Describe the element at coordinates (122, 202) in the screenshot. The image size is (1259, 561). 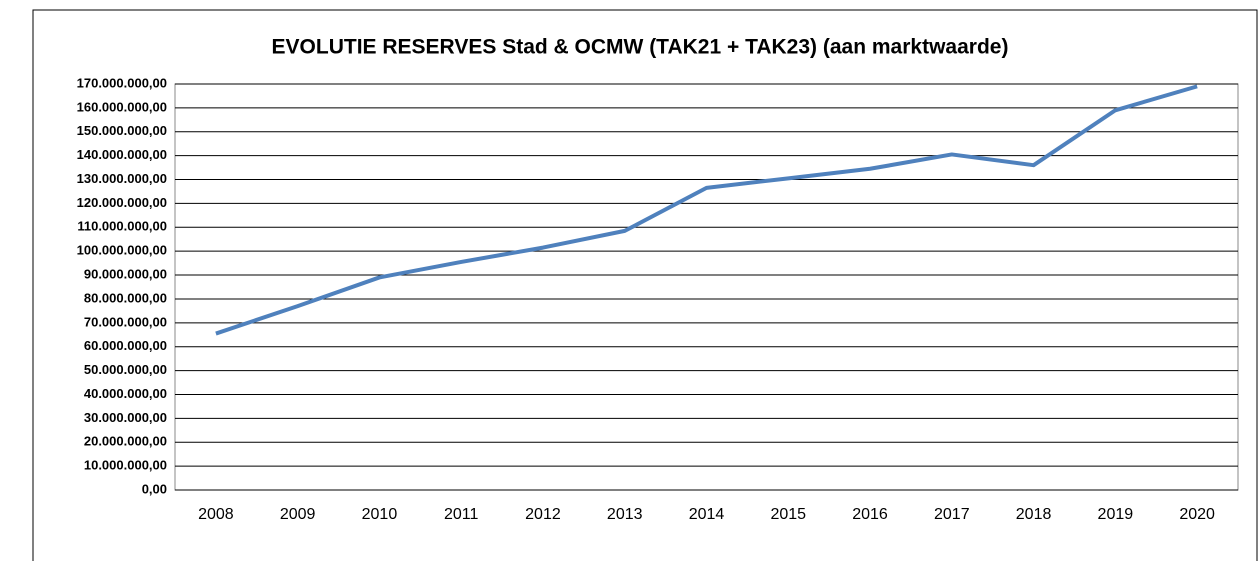
I see `y-tick-label: 120.000.000,00` at that location.